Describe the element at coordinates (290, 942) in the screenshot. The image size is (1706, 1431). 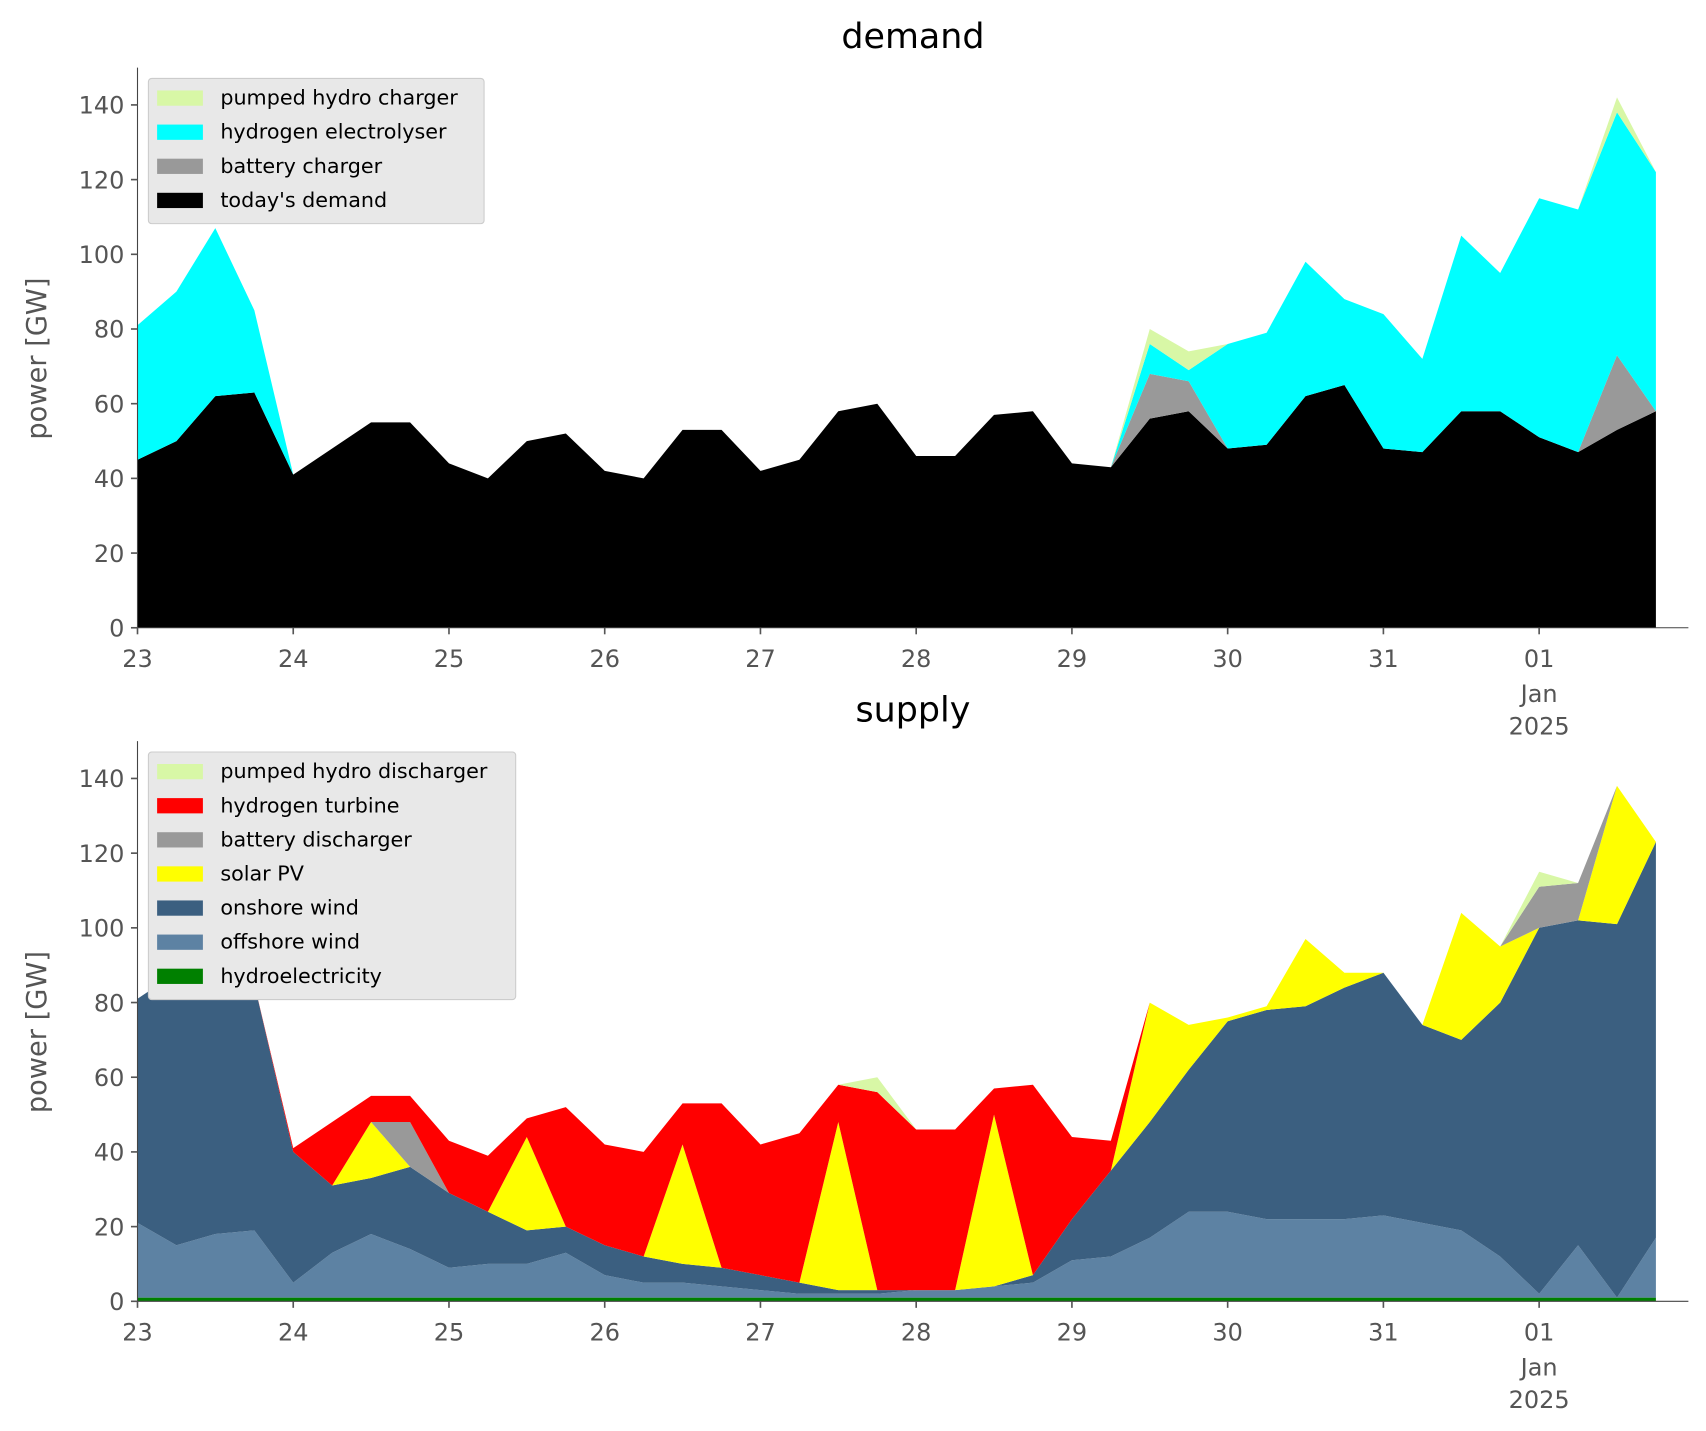
I see `legend-label: offshore wind` at that location.